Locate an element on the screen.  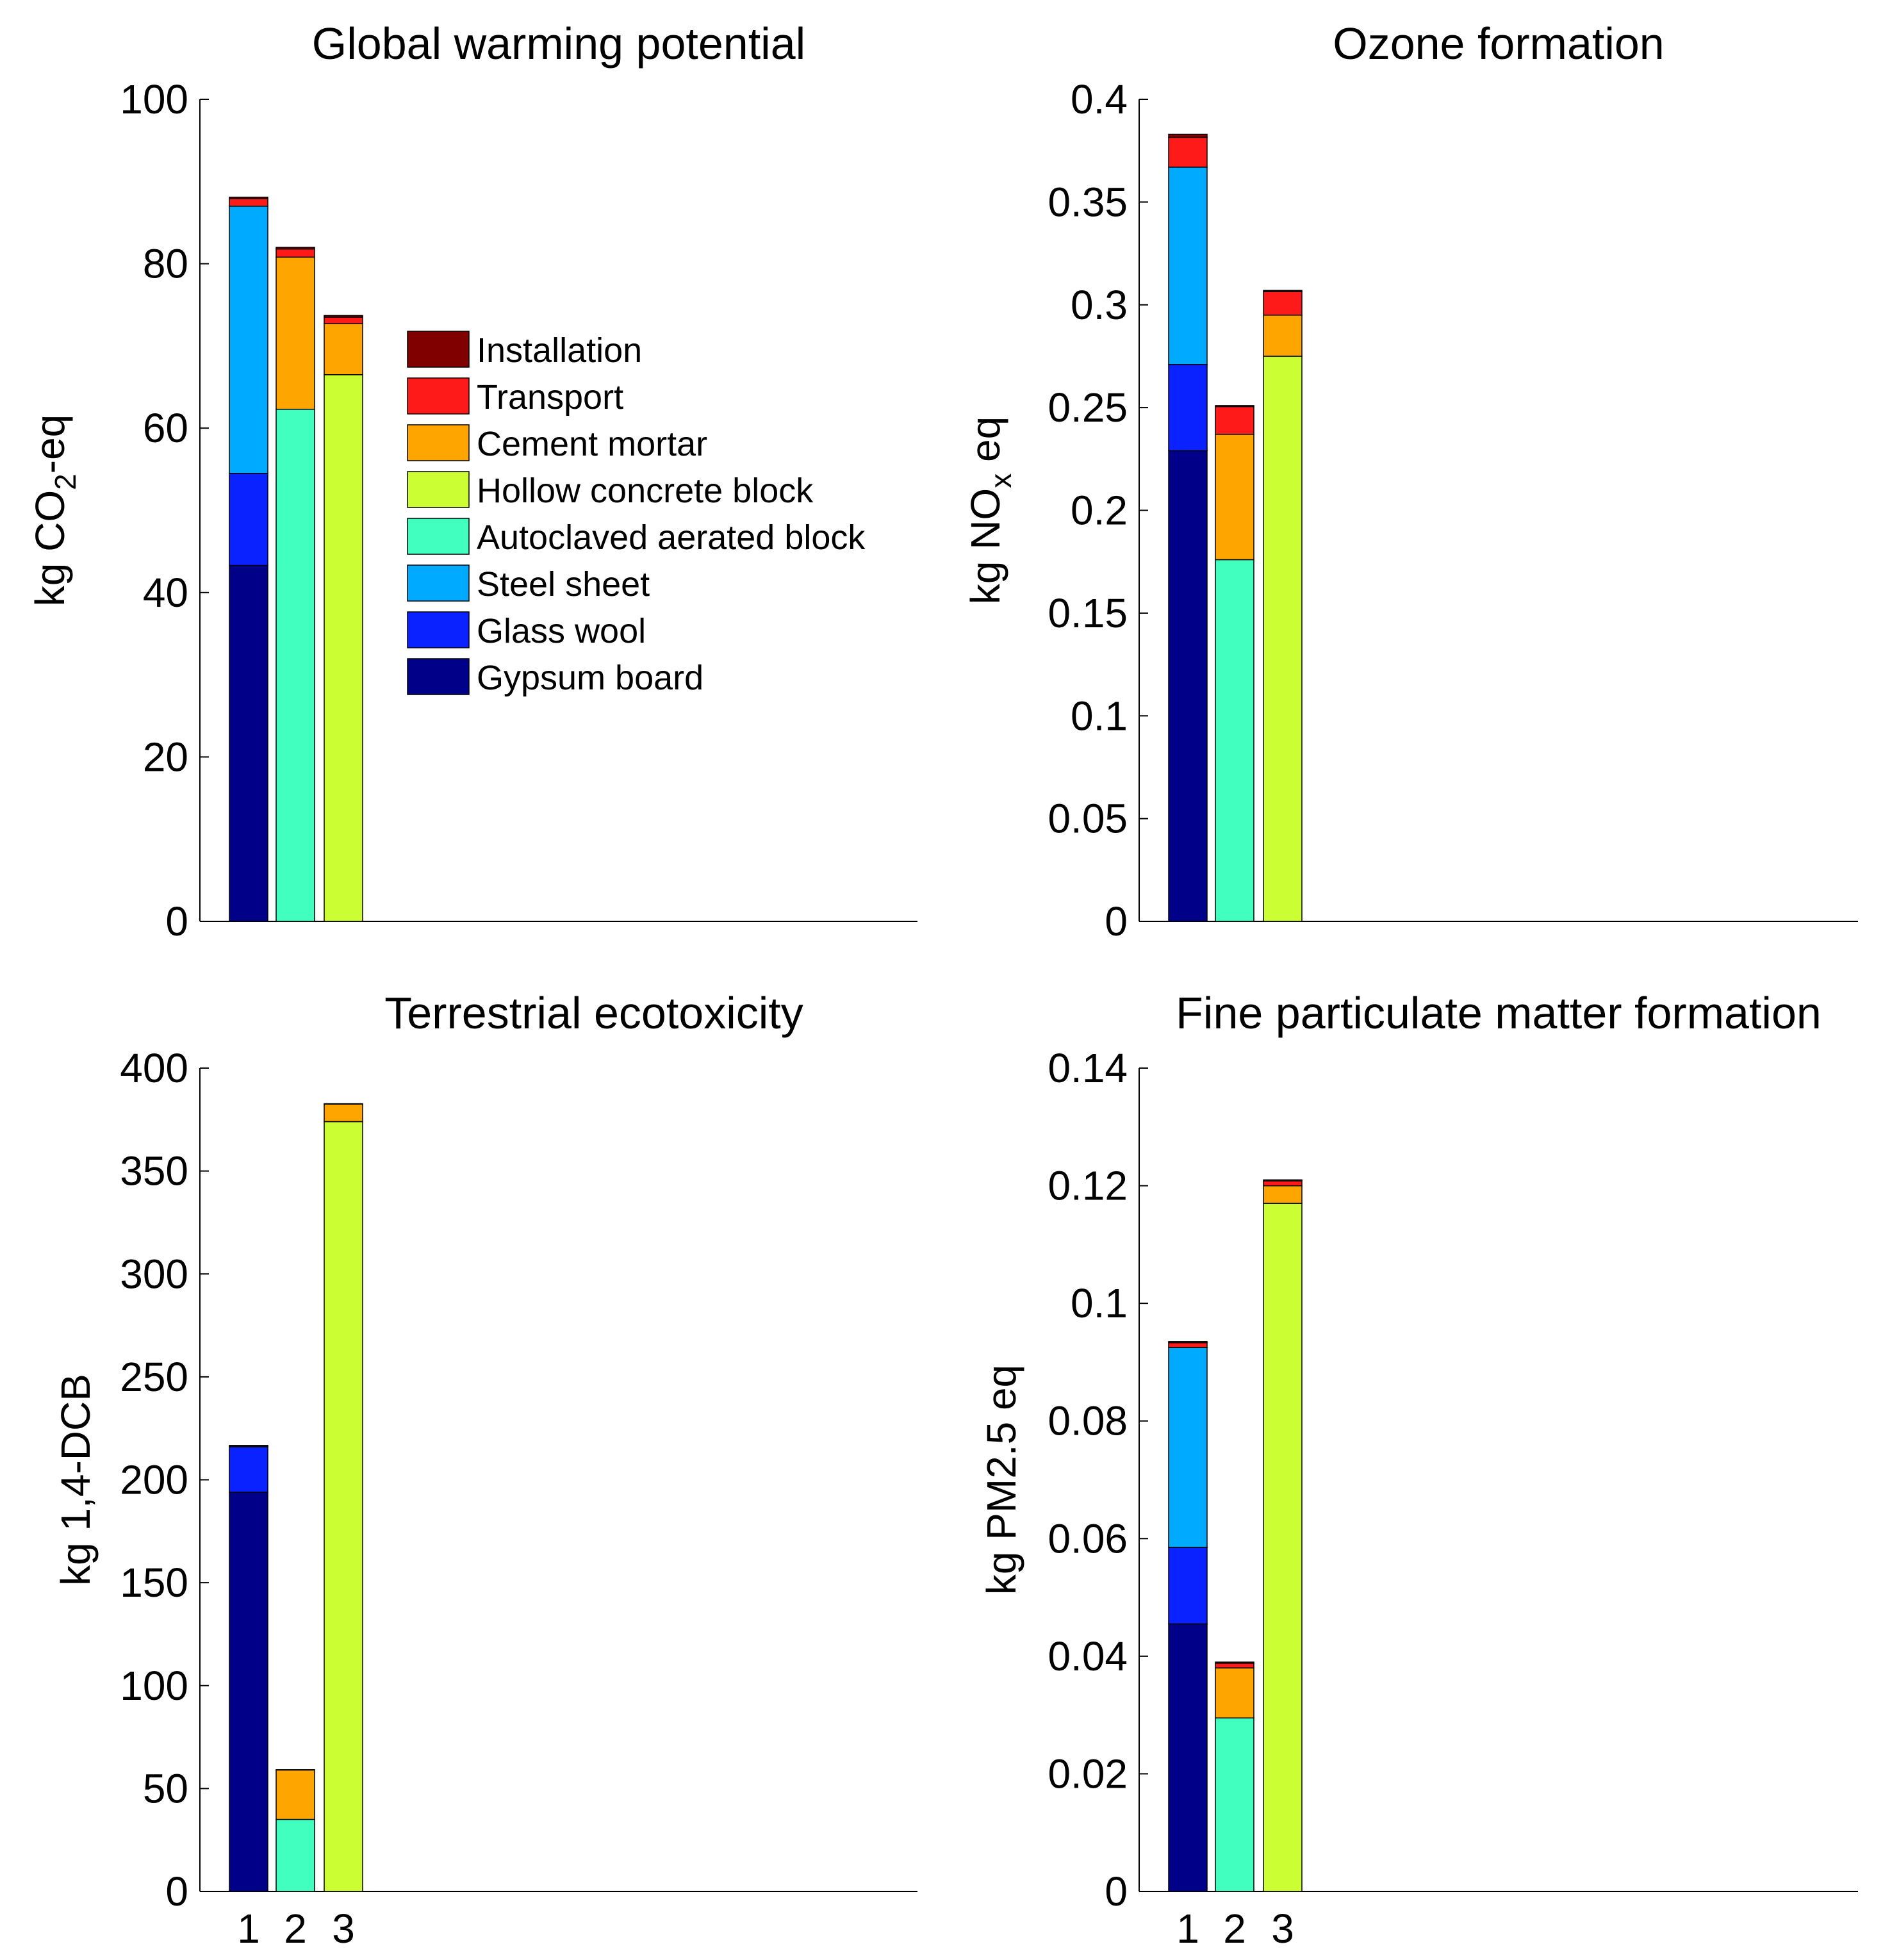
x-tick-label: 3 is located at coordinates (1282, 1929).